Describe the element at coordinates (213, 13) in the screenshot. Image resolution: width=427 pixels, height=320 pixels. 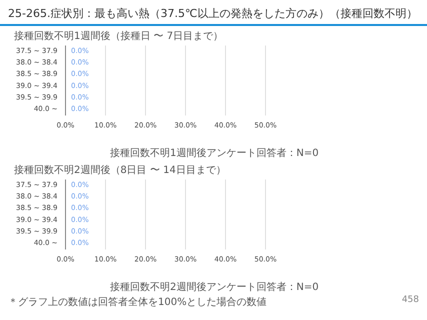
I see `chart-title: 25-265.症状別：最も高い熱（37.5℃以上の発熱をした方のみ）（接種回数不明）` at that location.